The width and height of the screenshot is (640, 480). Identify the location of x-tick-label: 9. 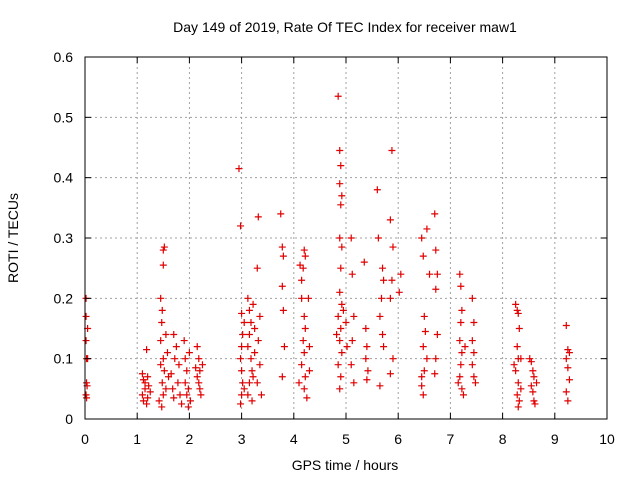
(555, 439).